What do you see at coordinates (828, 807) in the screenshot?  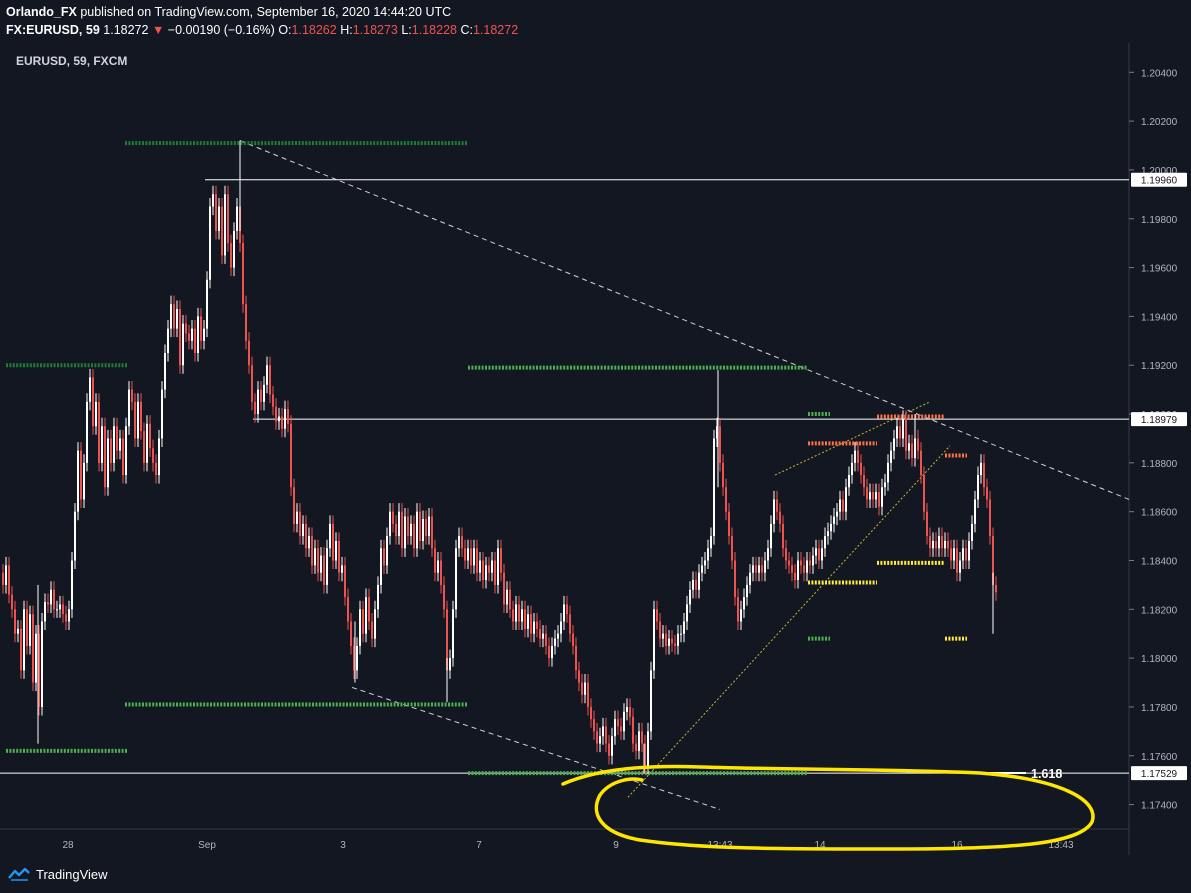 I see `highlight-ellipse` at bounding box center [828, 807].